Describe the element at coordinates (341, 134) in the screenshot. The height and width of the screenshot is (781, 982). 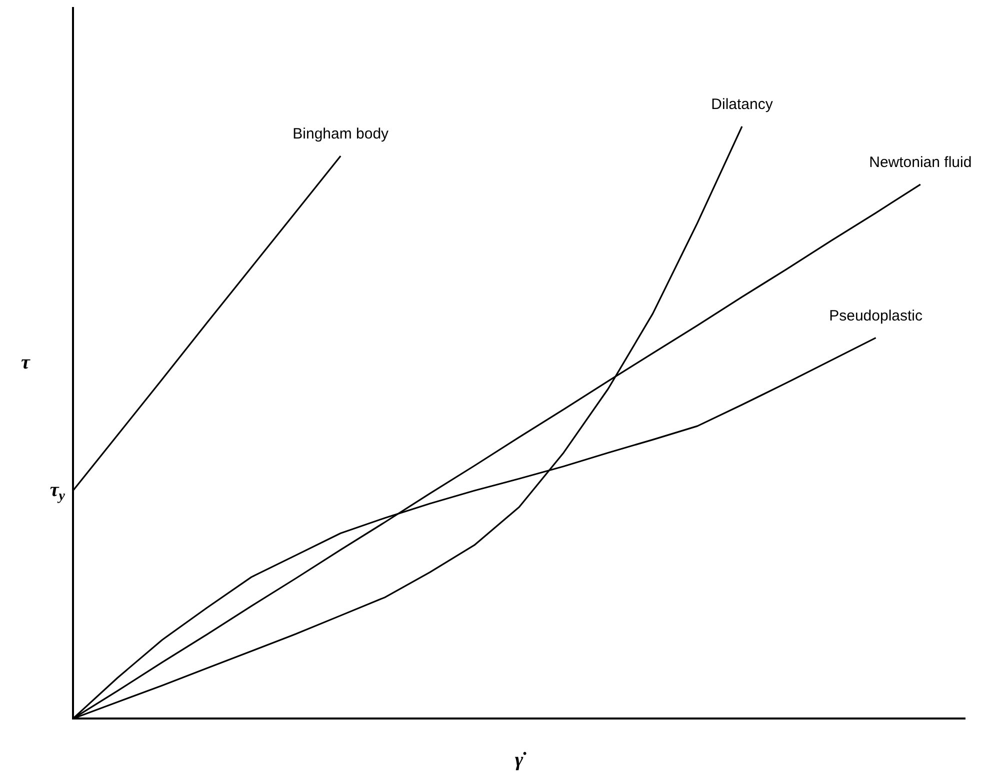
I see `series-label: Bingham body` at that location.